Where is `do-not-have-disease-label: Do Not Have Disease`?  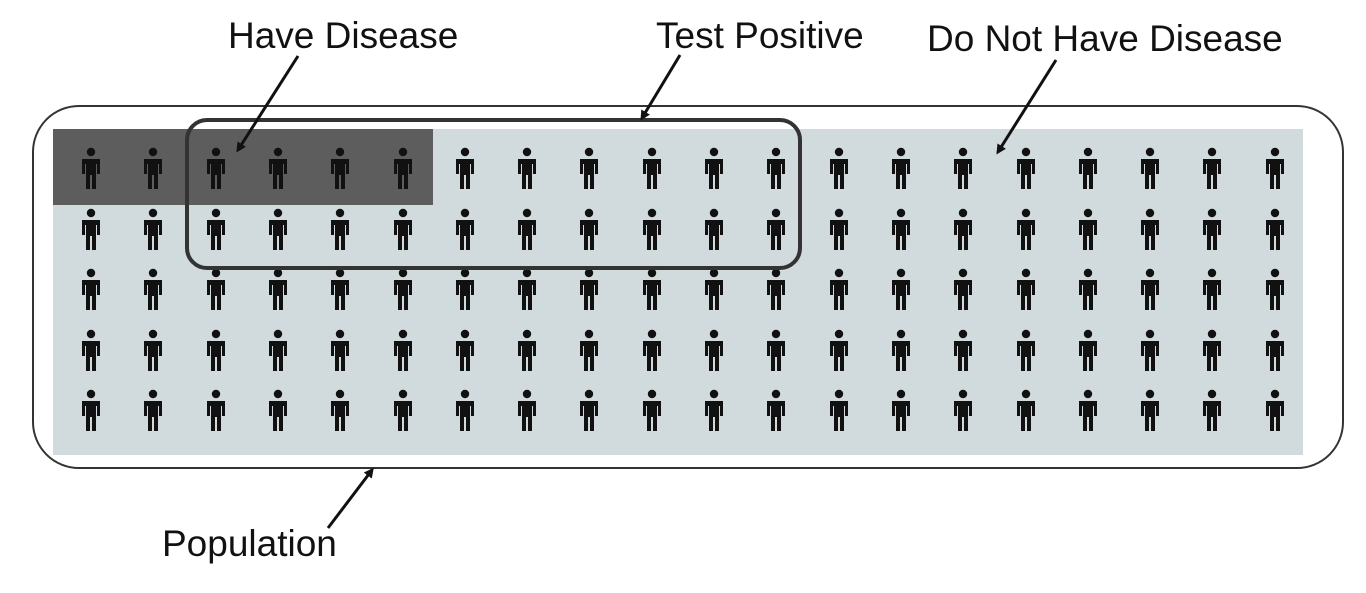
do-not-have-disease-label: Do Not Have Disease is located at coordinates (1105, 38).